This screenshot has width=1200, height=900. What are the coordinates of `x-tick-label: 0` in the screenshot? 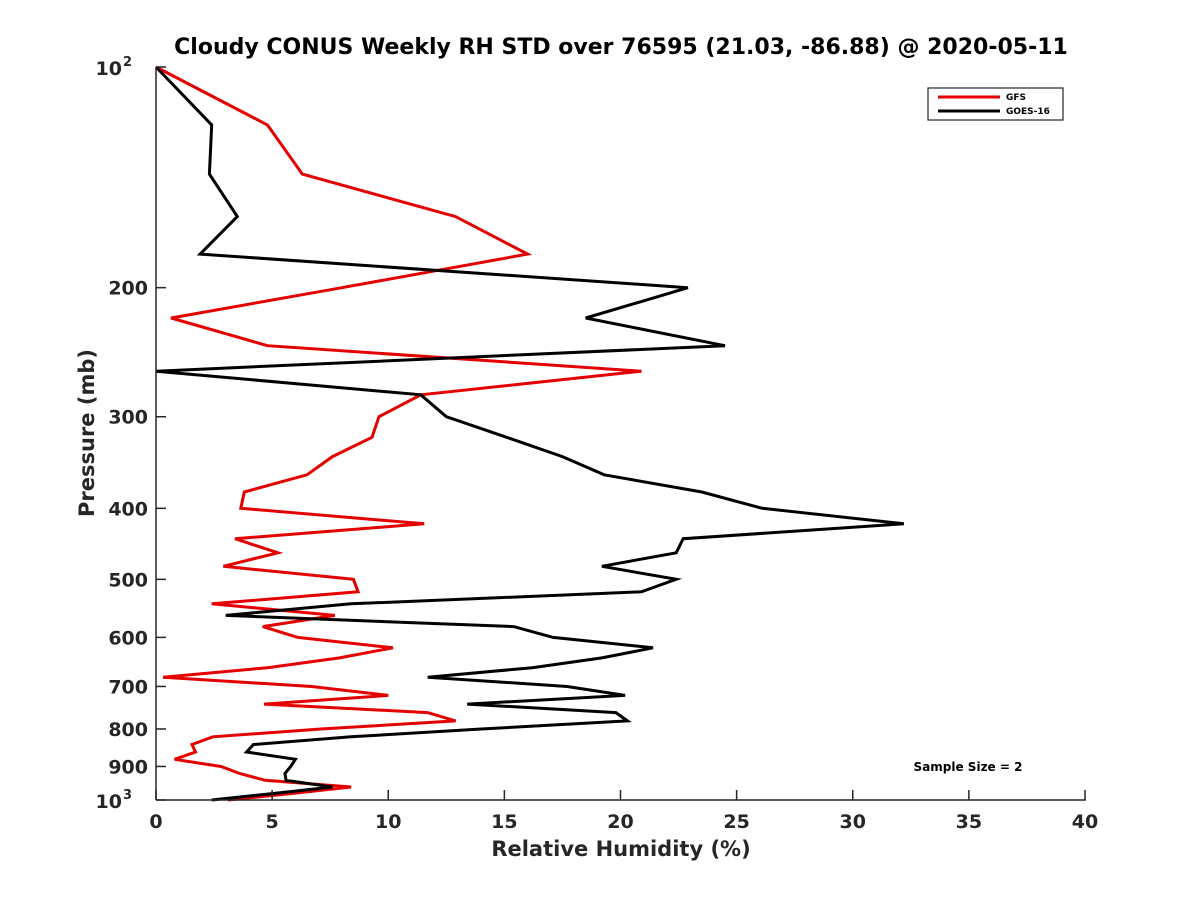 It's located at (155, 822).